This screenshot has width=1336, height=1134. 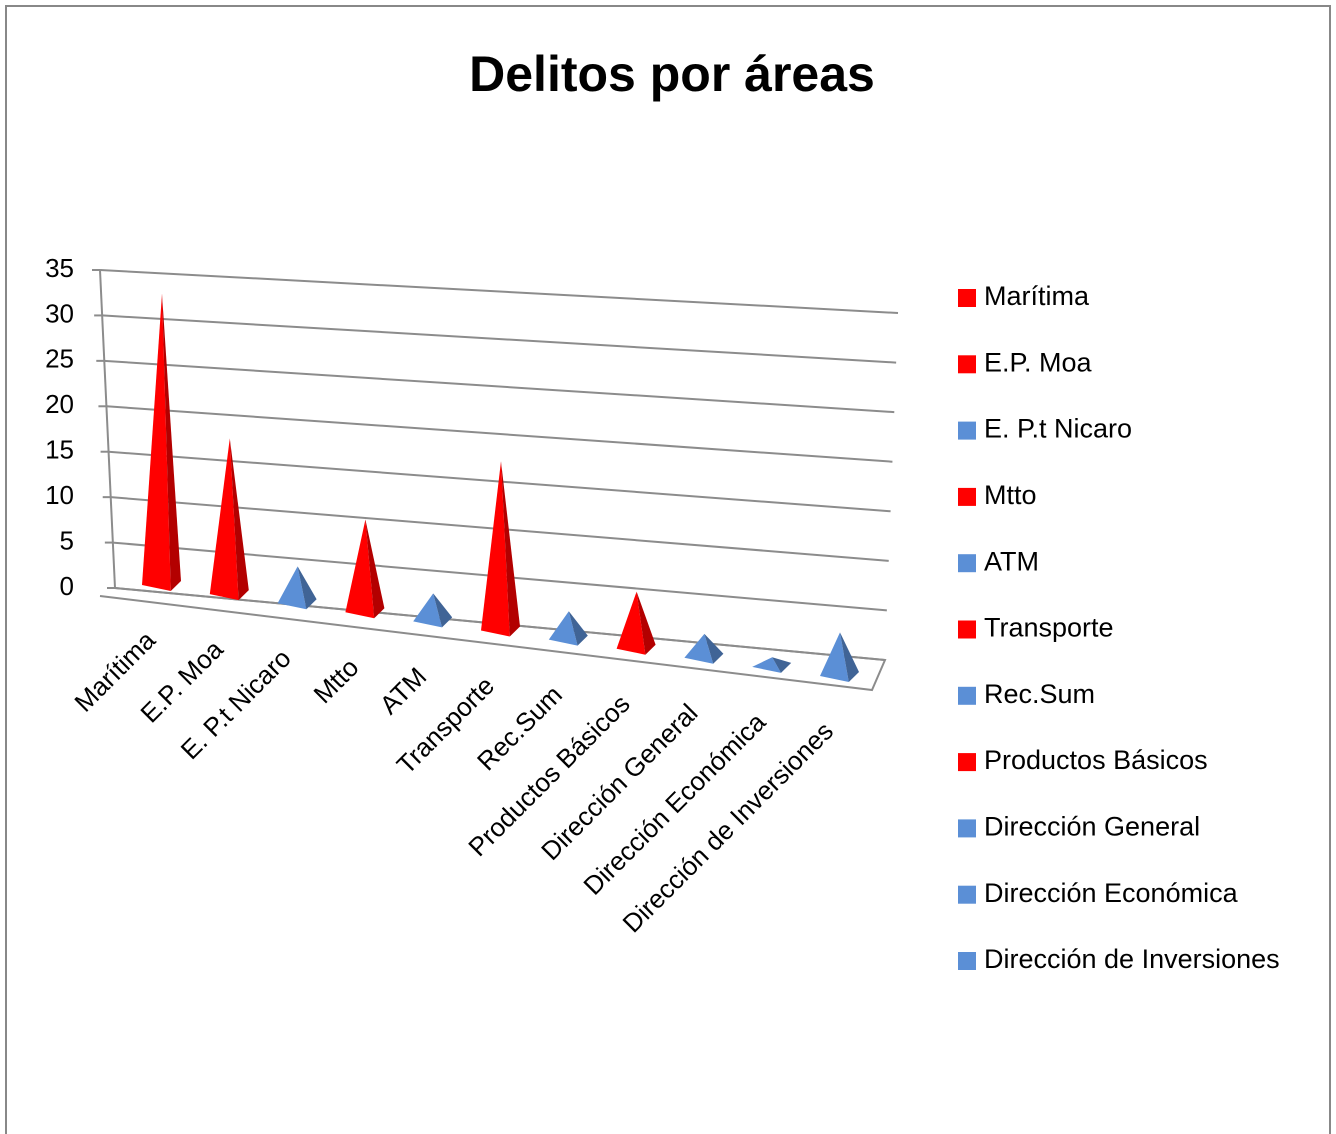 I want to click on y-tick-label: 20, so click(x=59, y=404).